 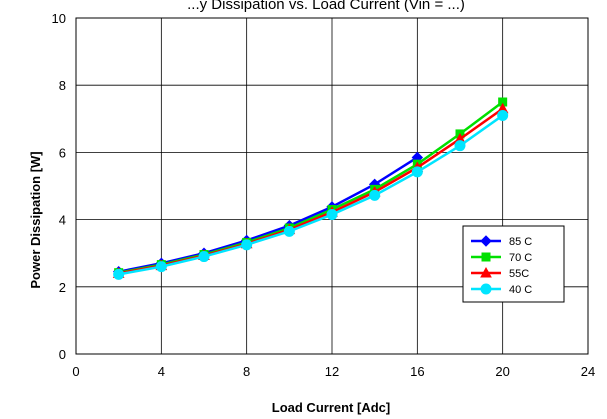 What do you see at coordinates (62, 85) in the screenshot?
I see `y-tick-label: 8` at bounding box center [62, 85].